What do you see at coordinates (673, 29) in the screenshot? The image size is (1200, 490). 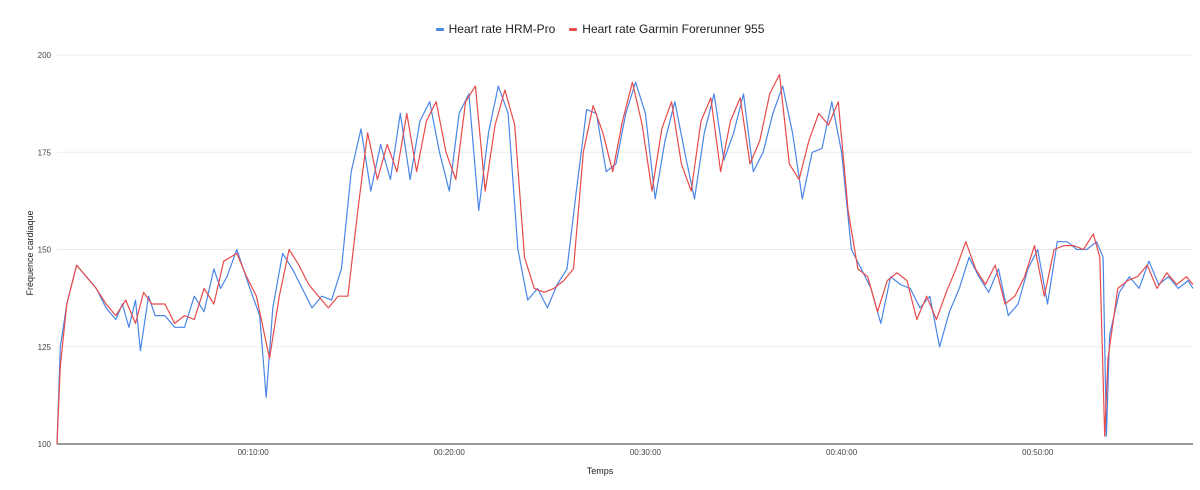 I see `legend-label-garmin: Heart rate Garmin Forerunner 955` at bounding box center [673, 29].